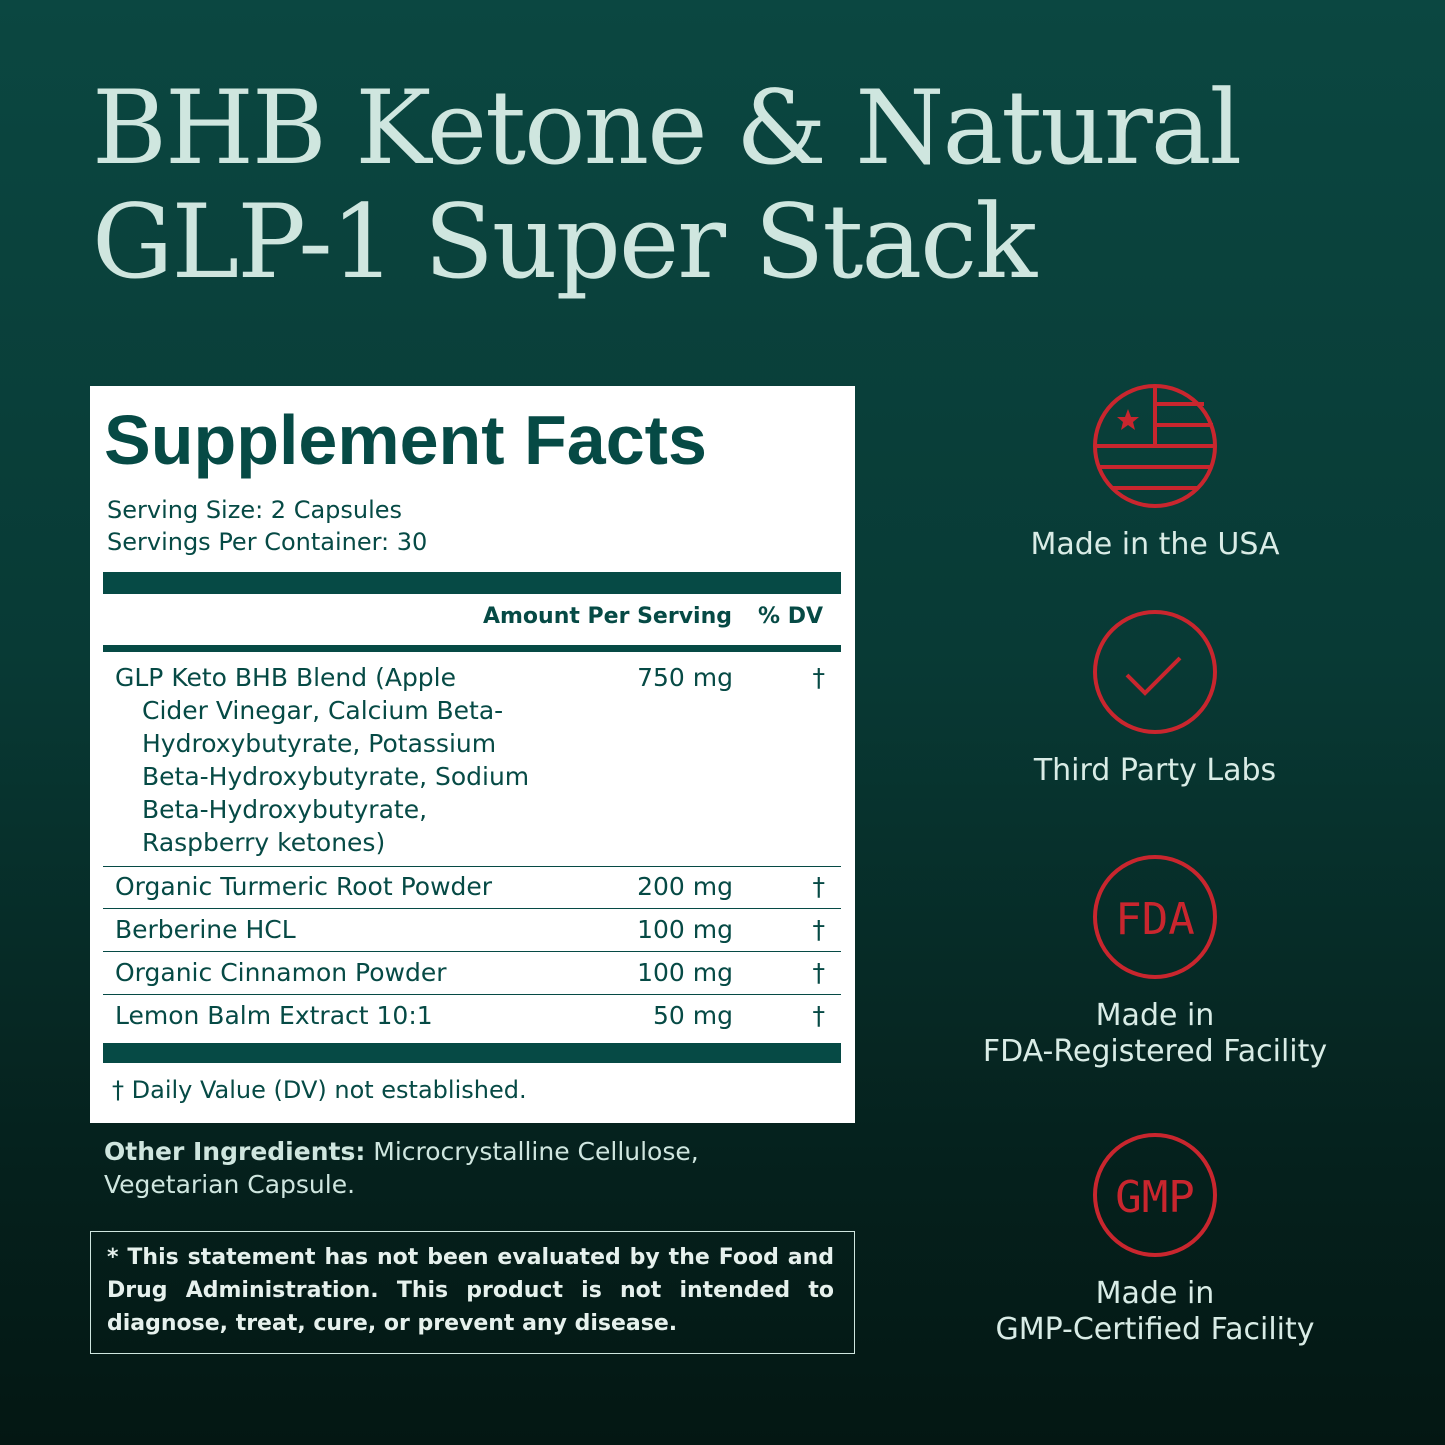 The image size is (1445, 1445). I want to click on badge-made-in-usa: Made in the USA, so click(1155, 473).